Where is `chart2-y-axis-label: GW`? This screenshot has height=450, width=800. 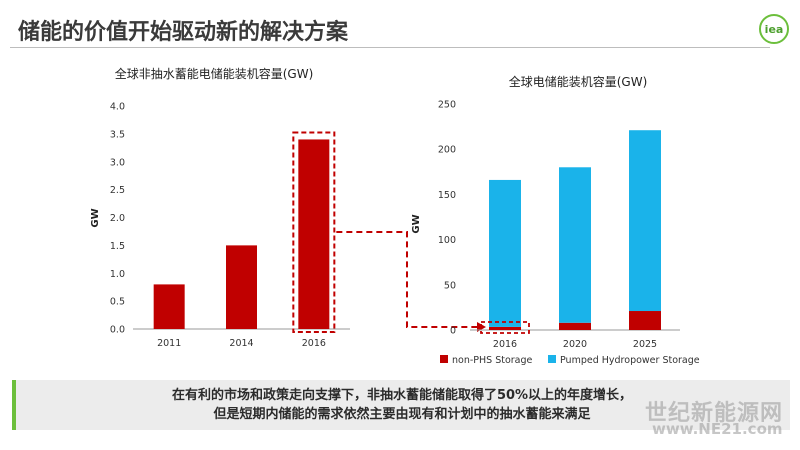 chart2-y-axis-label: GW is located at coordinates (416, 223).